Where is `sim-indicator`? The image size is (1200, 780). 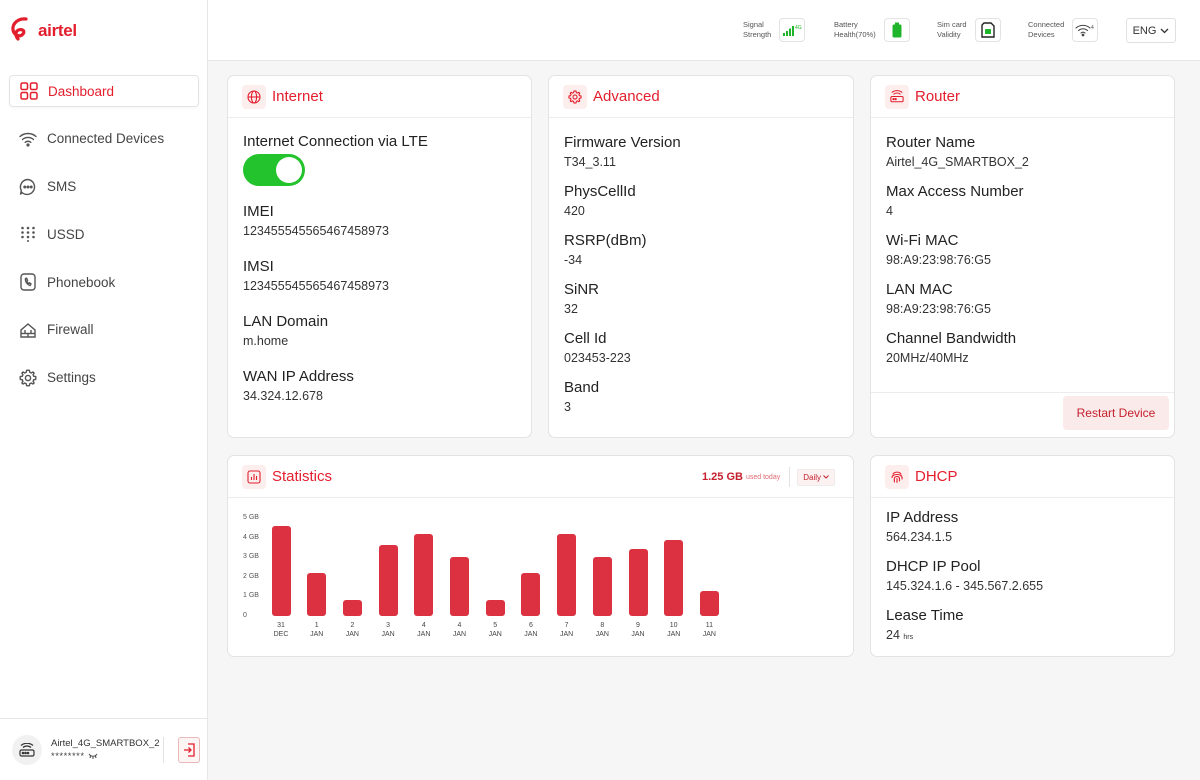 sim-indicator is located at coordinates (987, 30).